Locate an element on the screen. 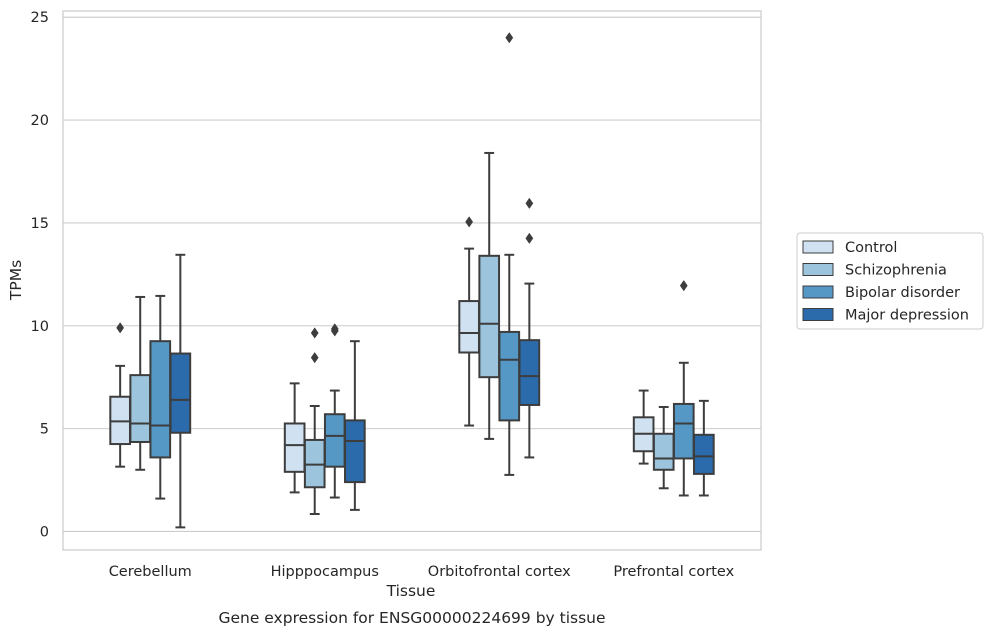  x-axis-label: Tissue is located at coordinates (411, 591).